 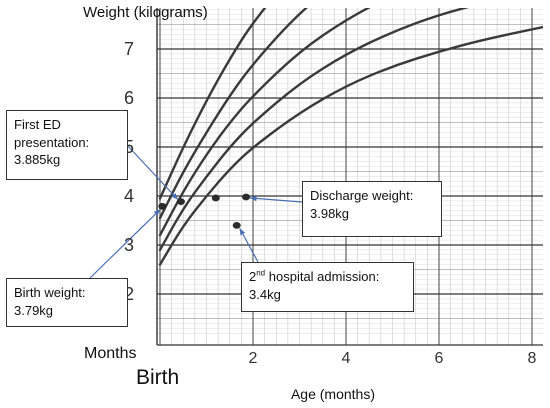 What do you see at coordinates (204, 211) in the screenshot?
I see `data-points` at bounding box center [204, 211].